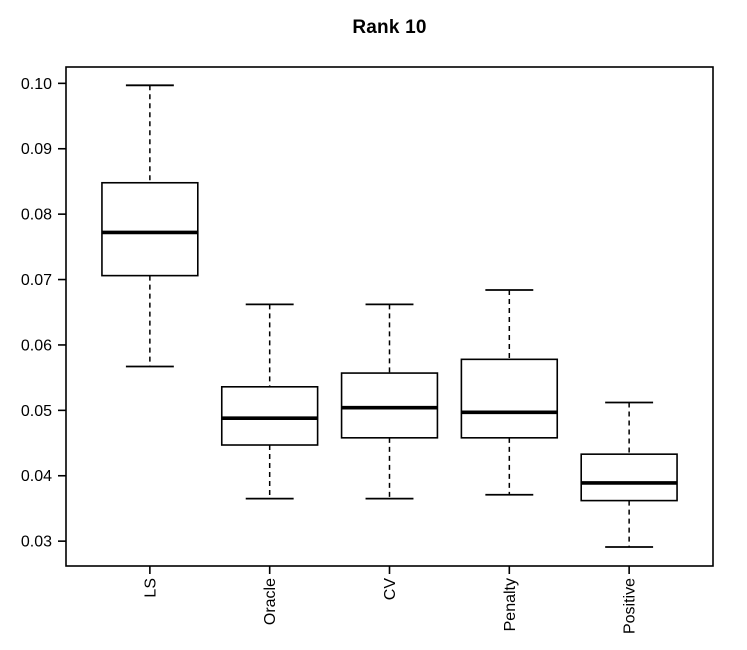 The image size is (747, 650). What do you see at coordinates (150, 229) in the screenshot?
I see `iqr-box-LS` at bounding box center [150, 229].